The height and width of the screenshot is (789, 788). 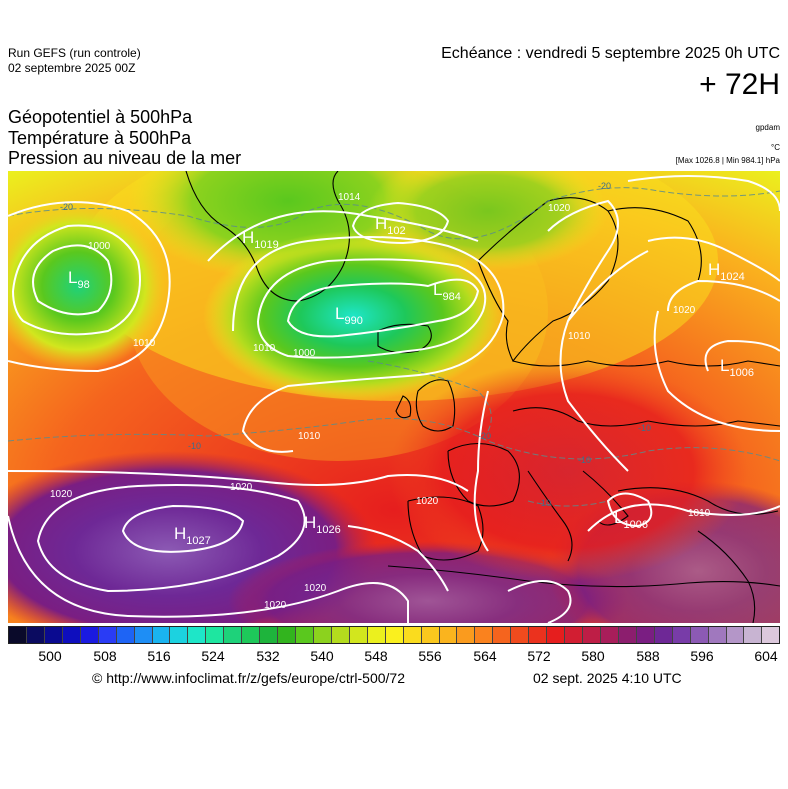 What do you see at coordinates (447, 291) in the screenshot?
I see `low-pressure-label: L984` at bounding box center [447, 291].